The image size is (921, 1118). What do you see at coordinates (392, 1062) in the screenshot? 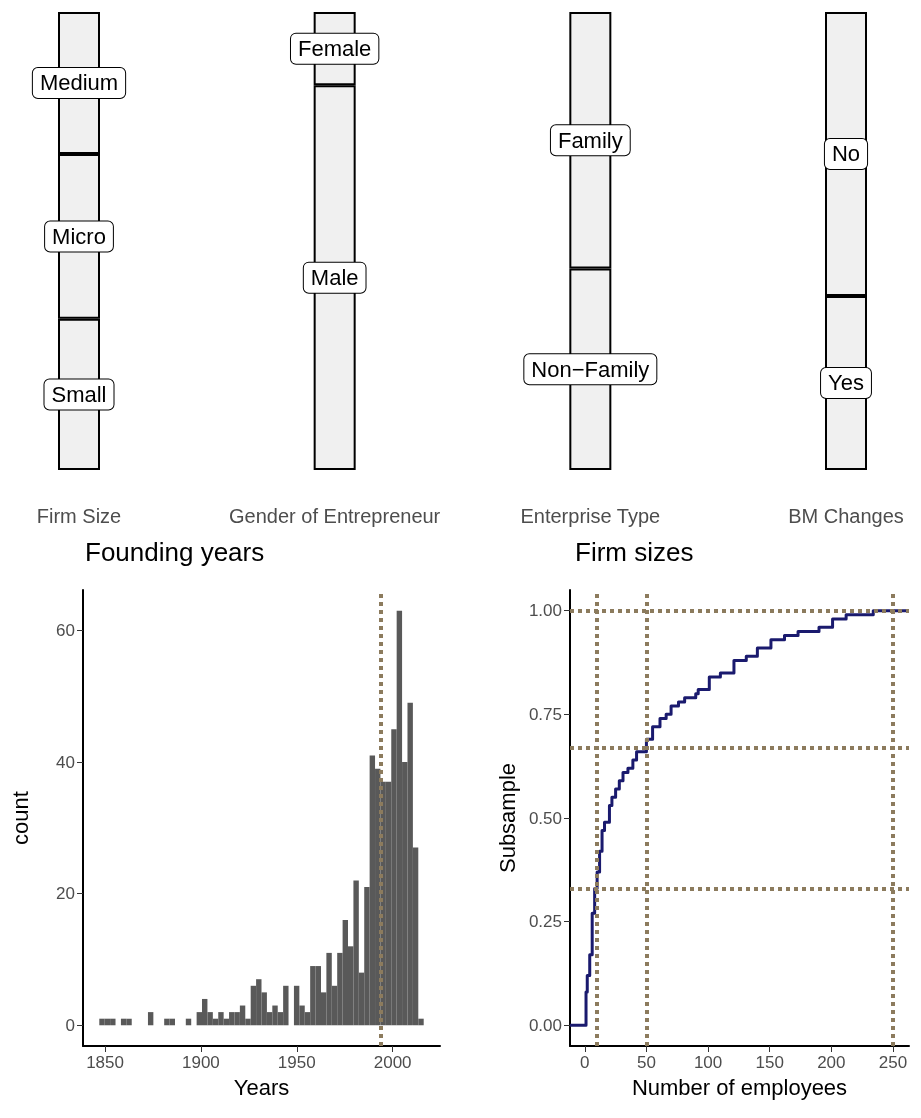
I see `x-tick-label: 2000` at bounding box center [392, 1062].